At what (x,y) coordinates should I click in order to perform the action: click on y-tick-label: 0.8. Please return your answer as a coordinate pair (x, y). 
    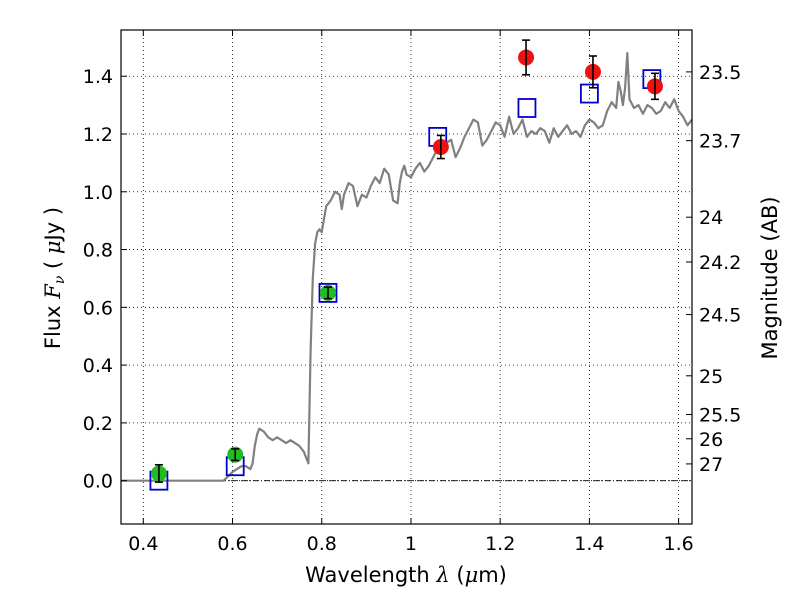
    Looking at the image, I should click on (98, 251).